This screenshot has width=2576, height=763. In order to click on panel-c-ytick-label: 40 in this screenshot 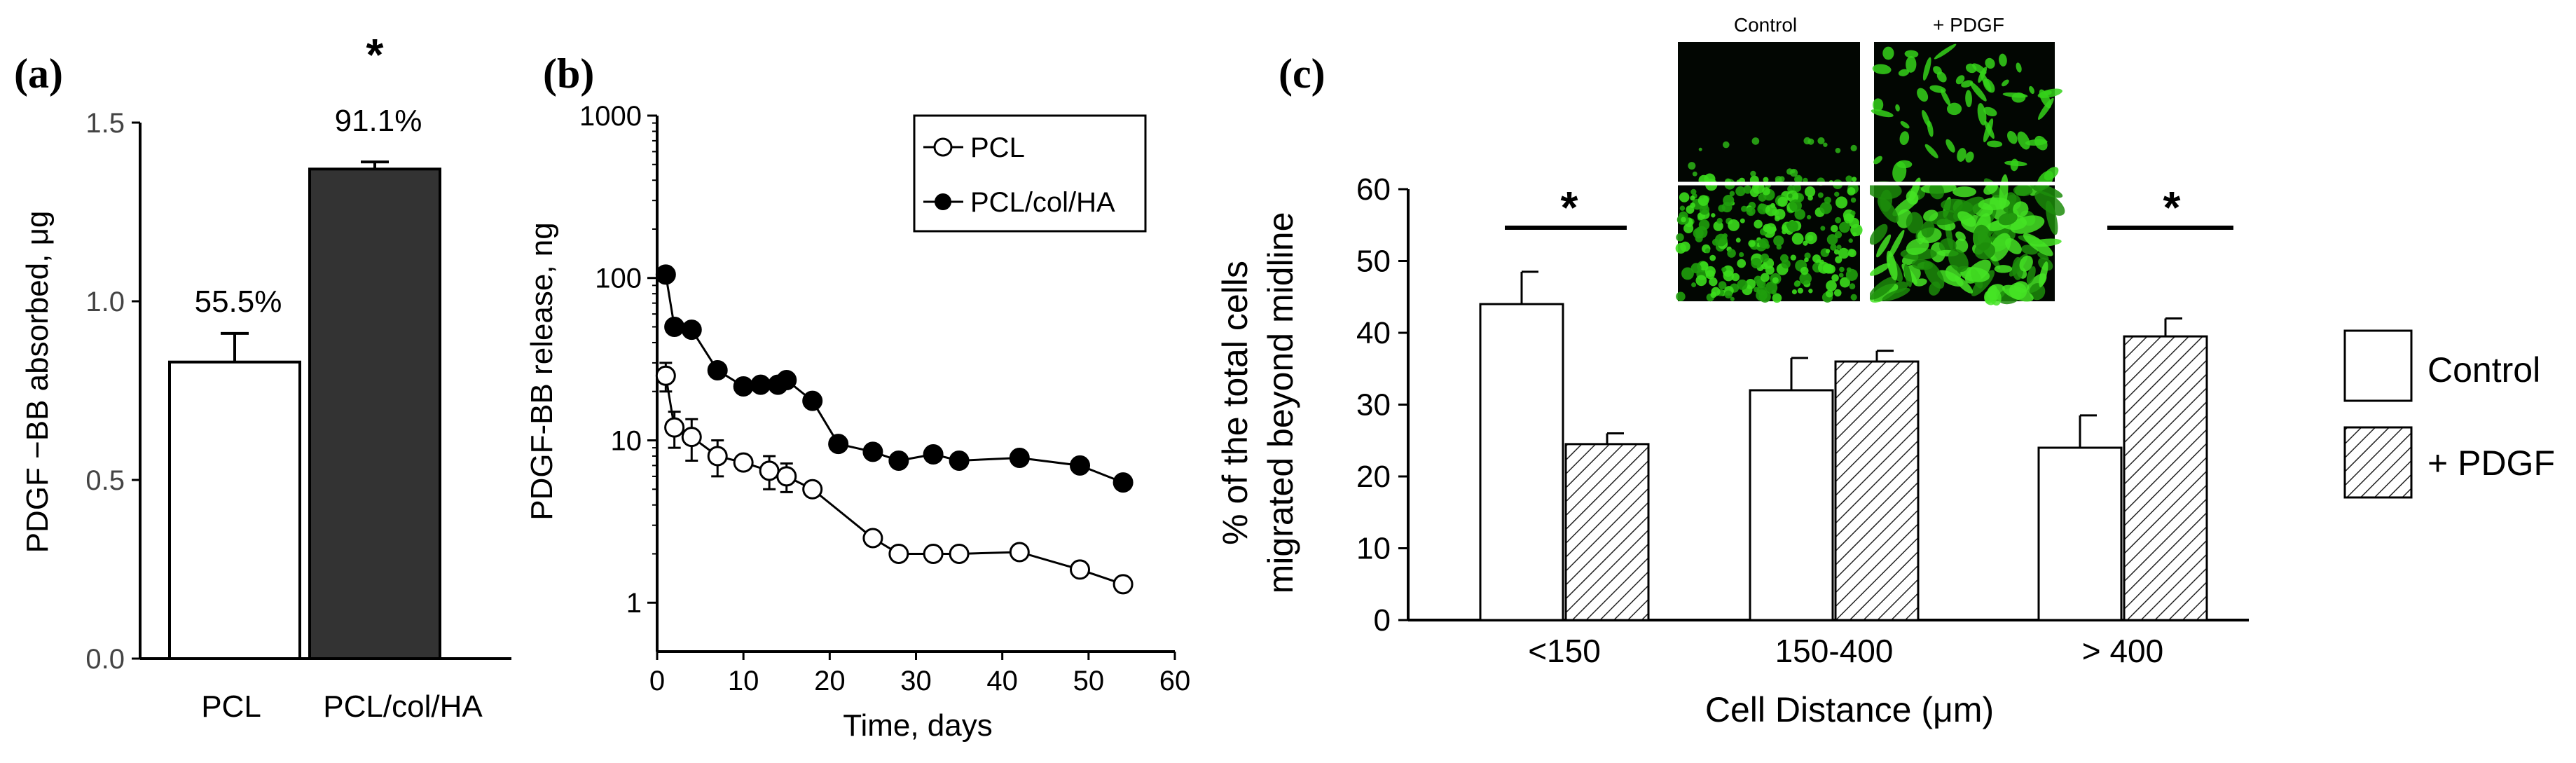, I will do `click(1373, 333)`.